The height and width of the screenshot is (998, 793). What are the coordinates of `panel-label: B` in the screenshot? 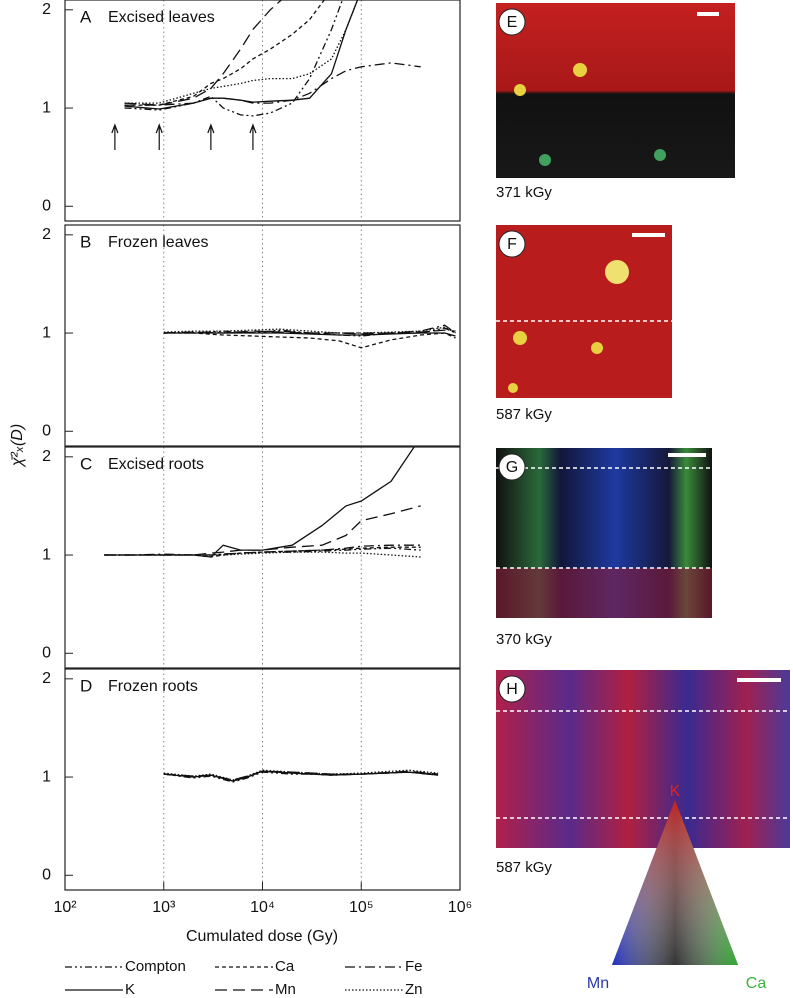 It's located at (85, 241).